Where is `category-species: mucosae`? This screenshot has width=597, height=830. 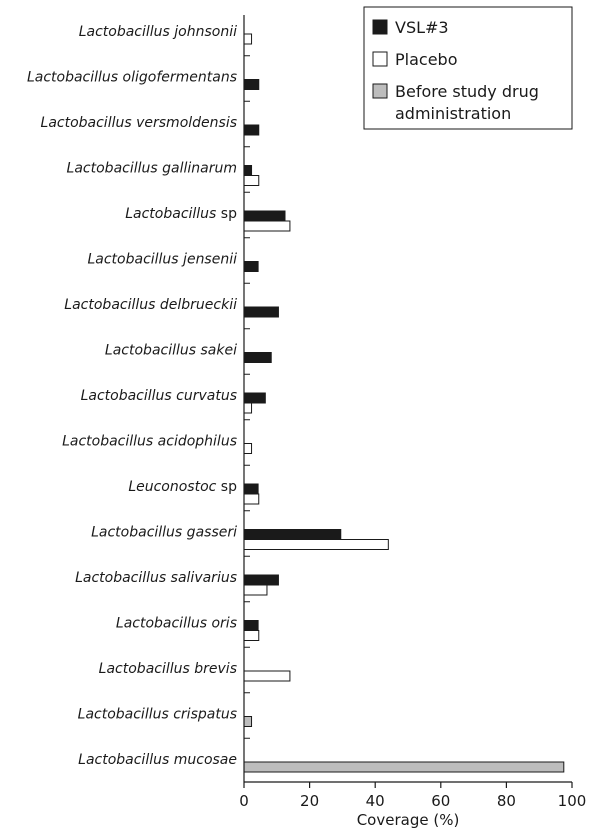 category-species: mucosae is located at coordinates (203, 760).